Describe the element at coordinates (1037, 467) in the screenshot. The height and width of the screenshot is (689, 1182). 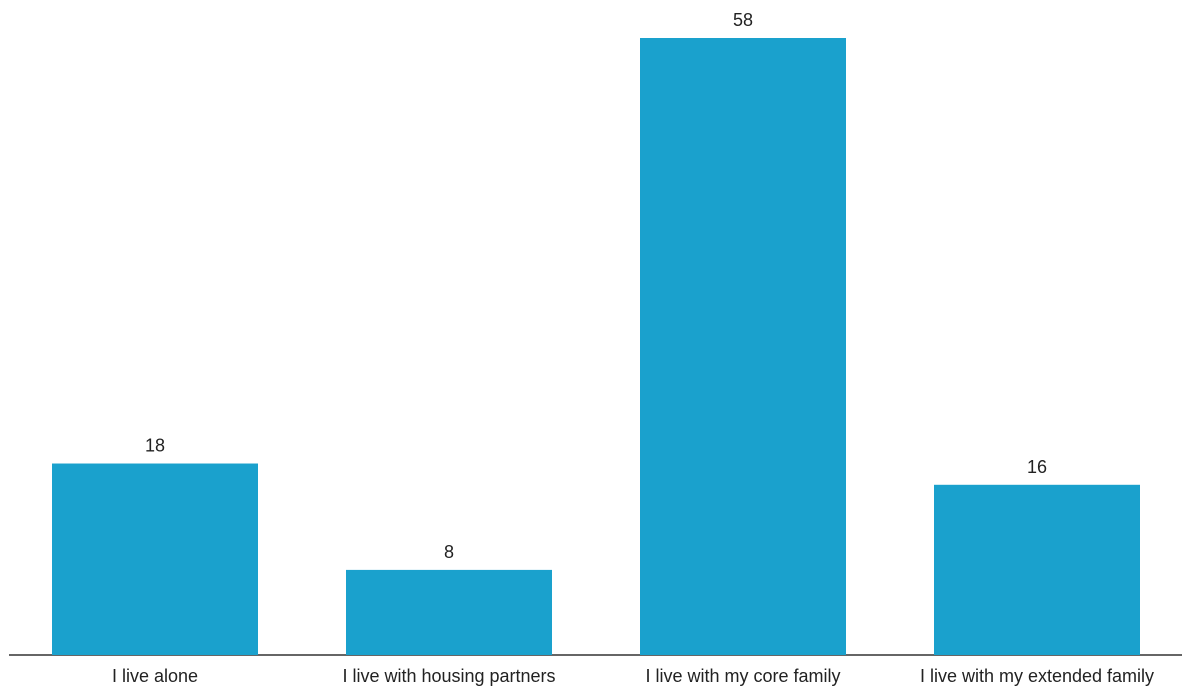
I see `value-label-3: 16` at that location.